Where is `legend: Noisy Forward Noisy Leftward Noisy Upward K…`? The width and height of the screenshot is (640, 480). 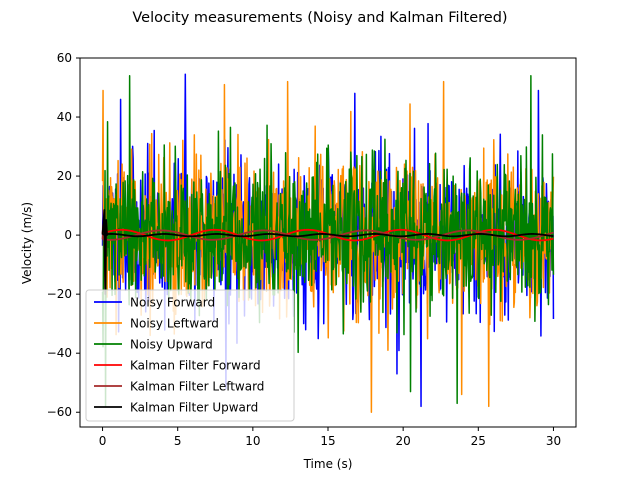 legend: Noisy Forward Noisy Leftward Noisy Upward K… is located at coordinates (190, 355).